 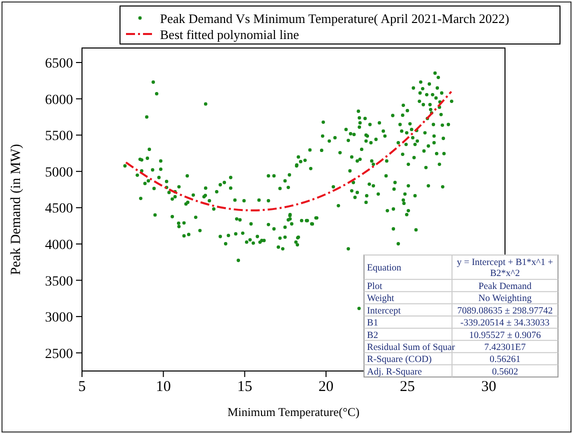 I want to click on legend-label: Peak Demand Vs Minimum Temperature( April 2021-March 2022), so click(x=335, y=18).